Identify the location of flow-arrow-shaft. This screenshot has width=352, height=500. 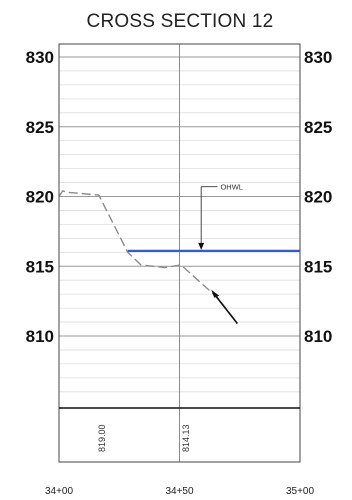
(225, 308).